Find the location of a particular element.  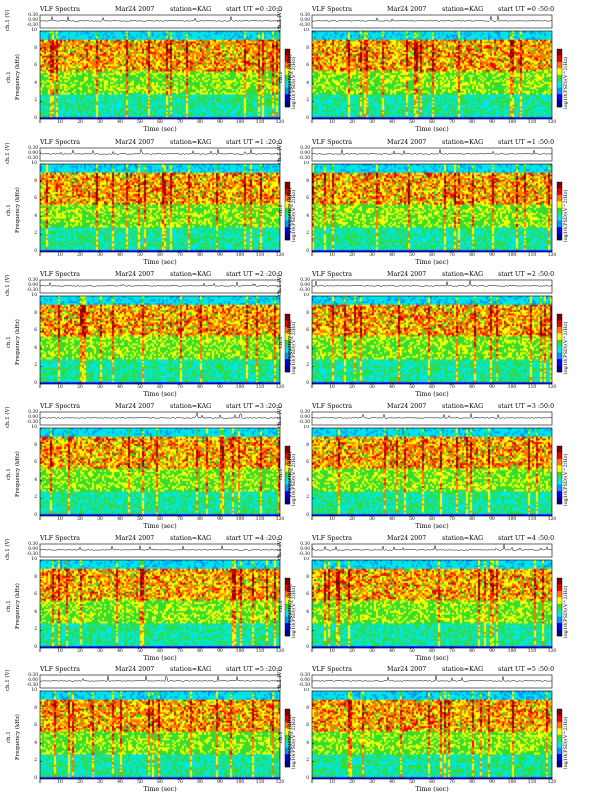

channel-label: ch.1 is located at coordinates (281, 474).